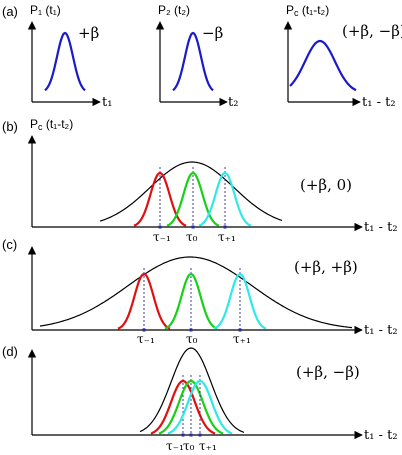  What do you see at coordinates (65, 61) in the screenshot?
I see `plot-p1-curve` at bounding box center [65, 61].